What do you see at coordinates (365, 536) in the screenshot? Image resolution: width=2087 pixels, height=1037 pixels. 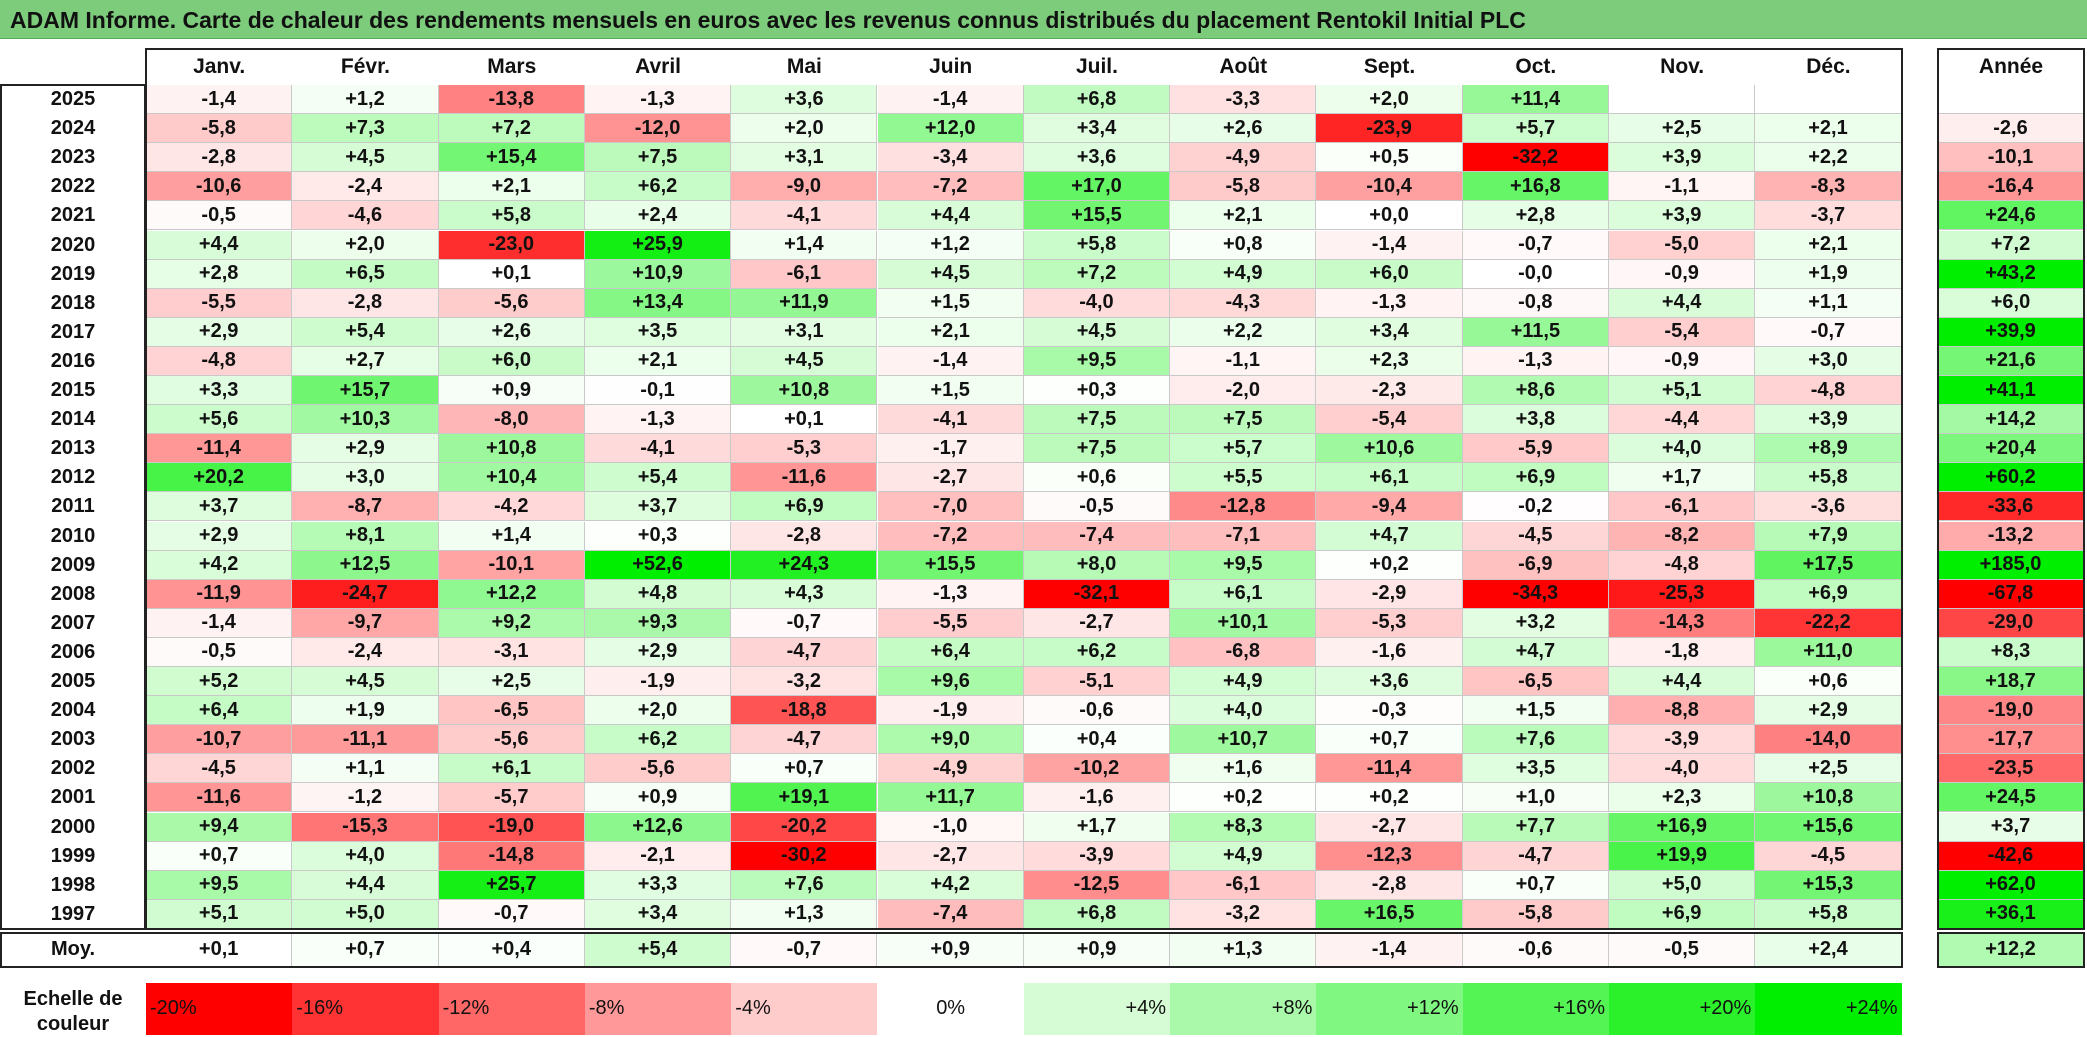 I see `heatmap-cell: +8,1` at bounding box center [365, 536].